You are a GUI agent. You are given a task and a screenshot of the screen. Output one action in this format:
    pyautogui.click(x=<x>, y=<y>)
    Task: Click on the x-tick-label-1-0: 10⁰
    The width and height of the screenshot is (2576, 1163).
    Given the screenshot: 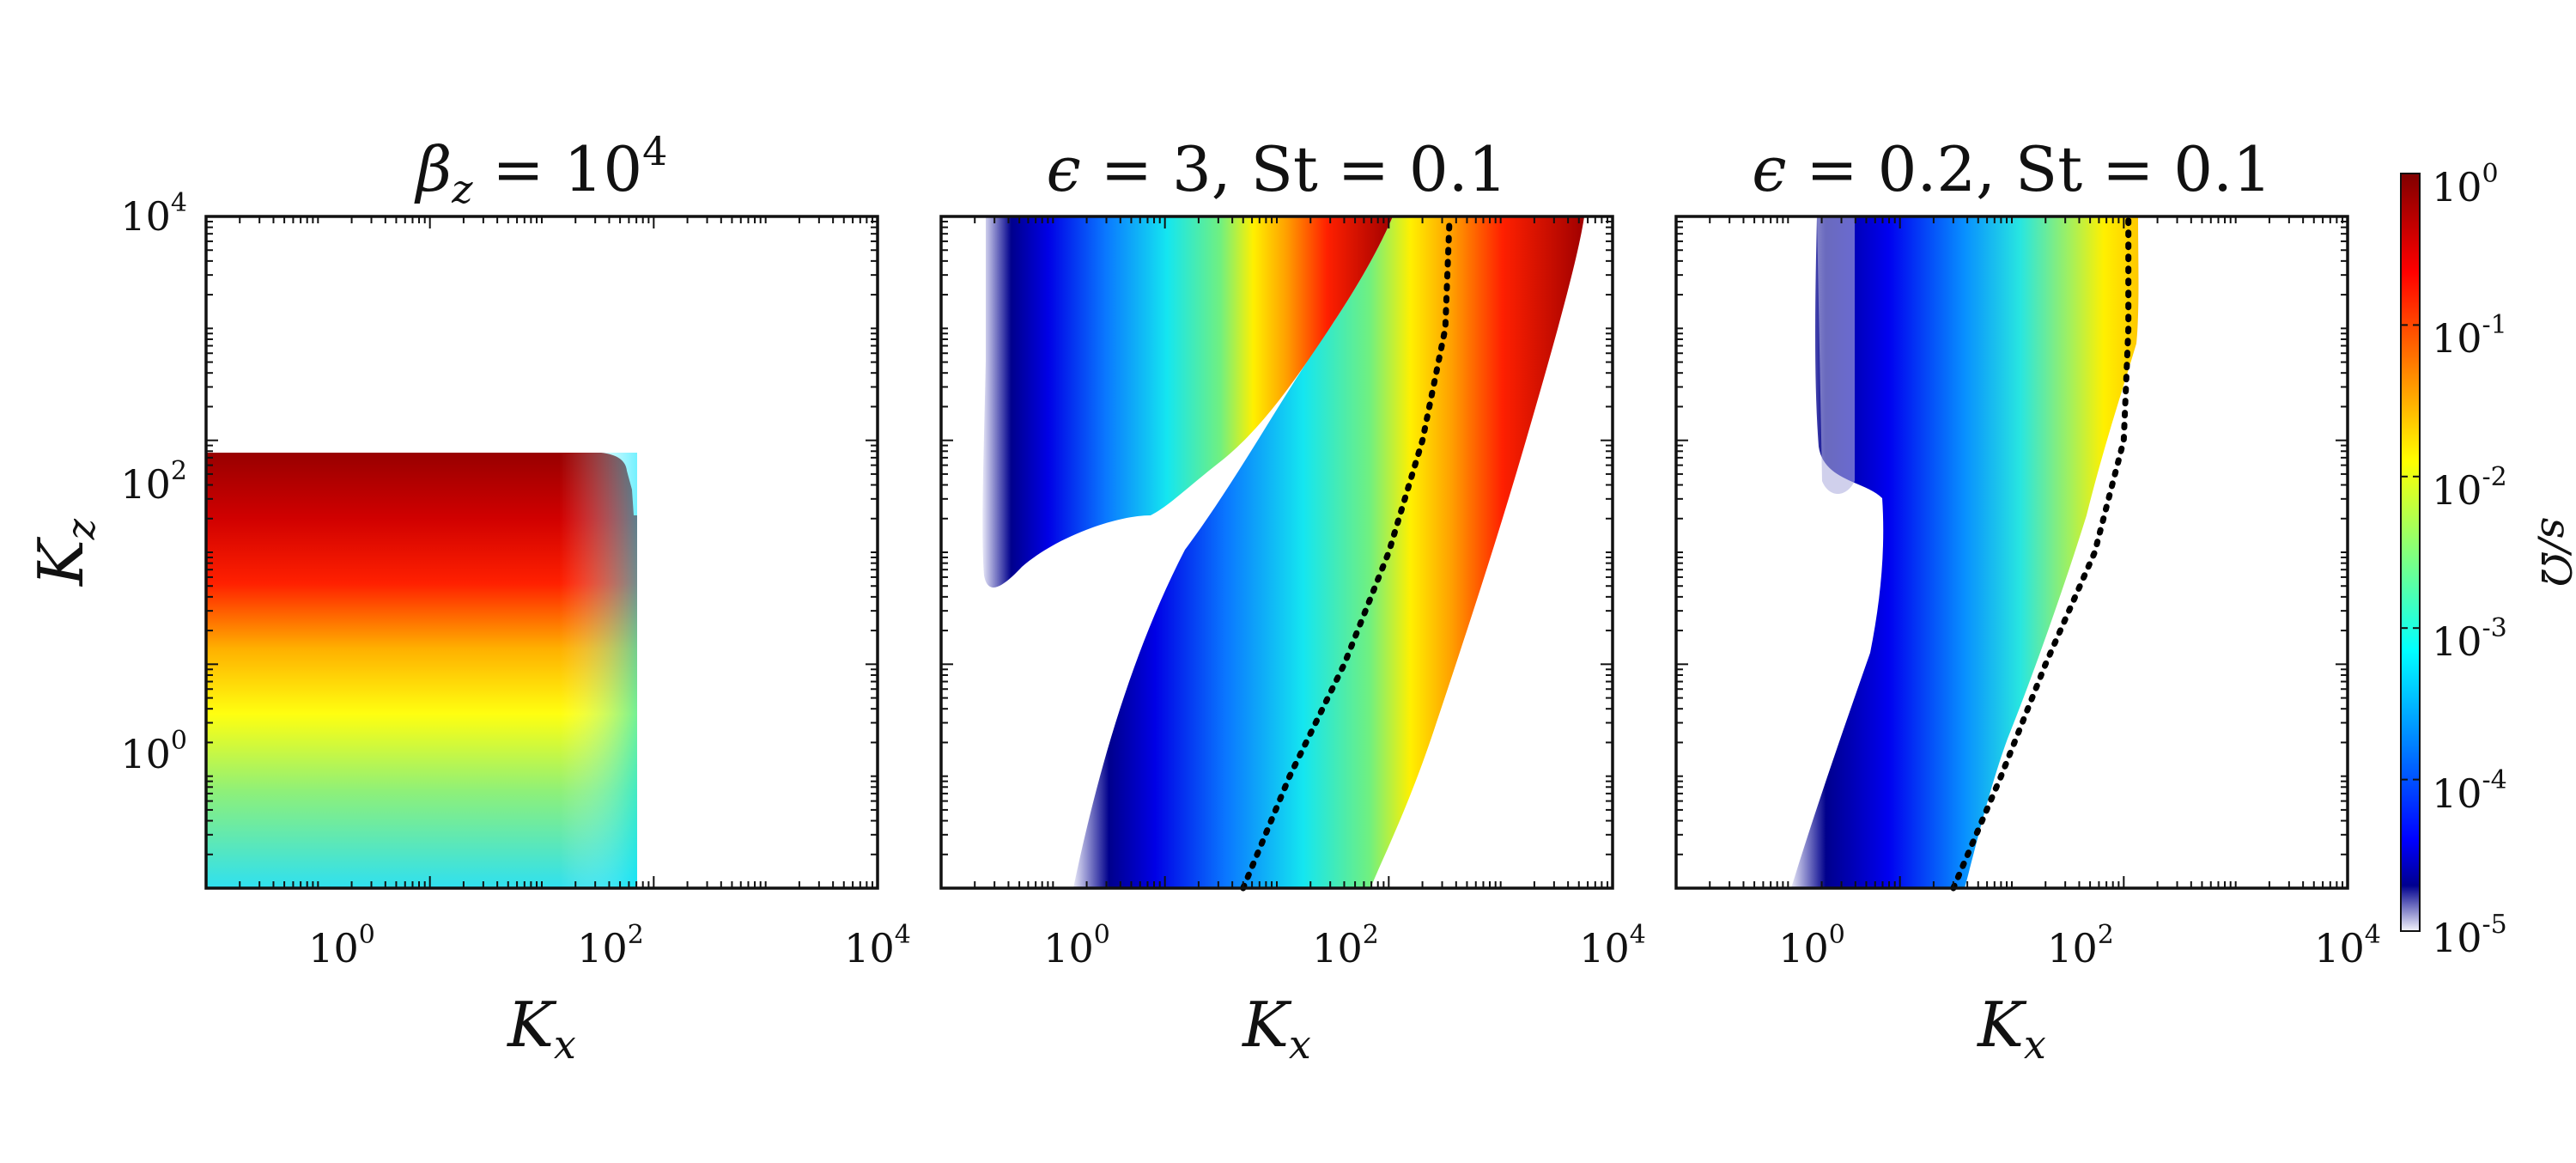 What is the action you would take?
    pyautogui.click(x=342, y=946)
    